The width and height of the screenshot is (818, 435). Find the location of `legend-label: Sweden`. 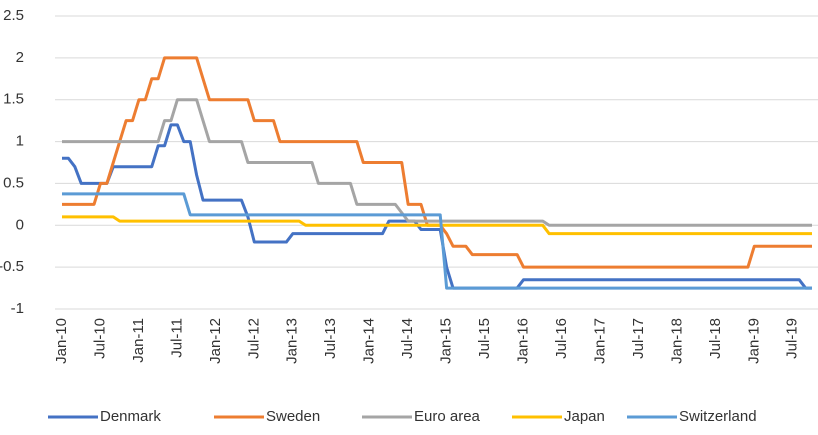

legend-label: Sweden is located at coordinates (293, 416).